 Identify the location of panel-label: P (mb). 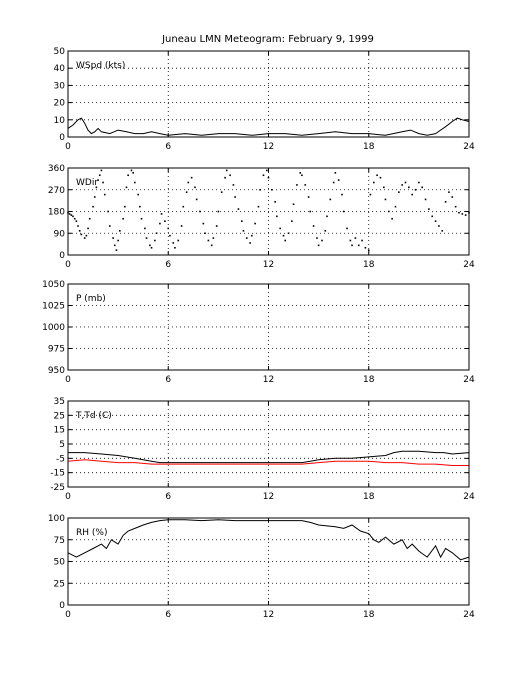
(91, 299).